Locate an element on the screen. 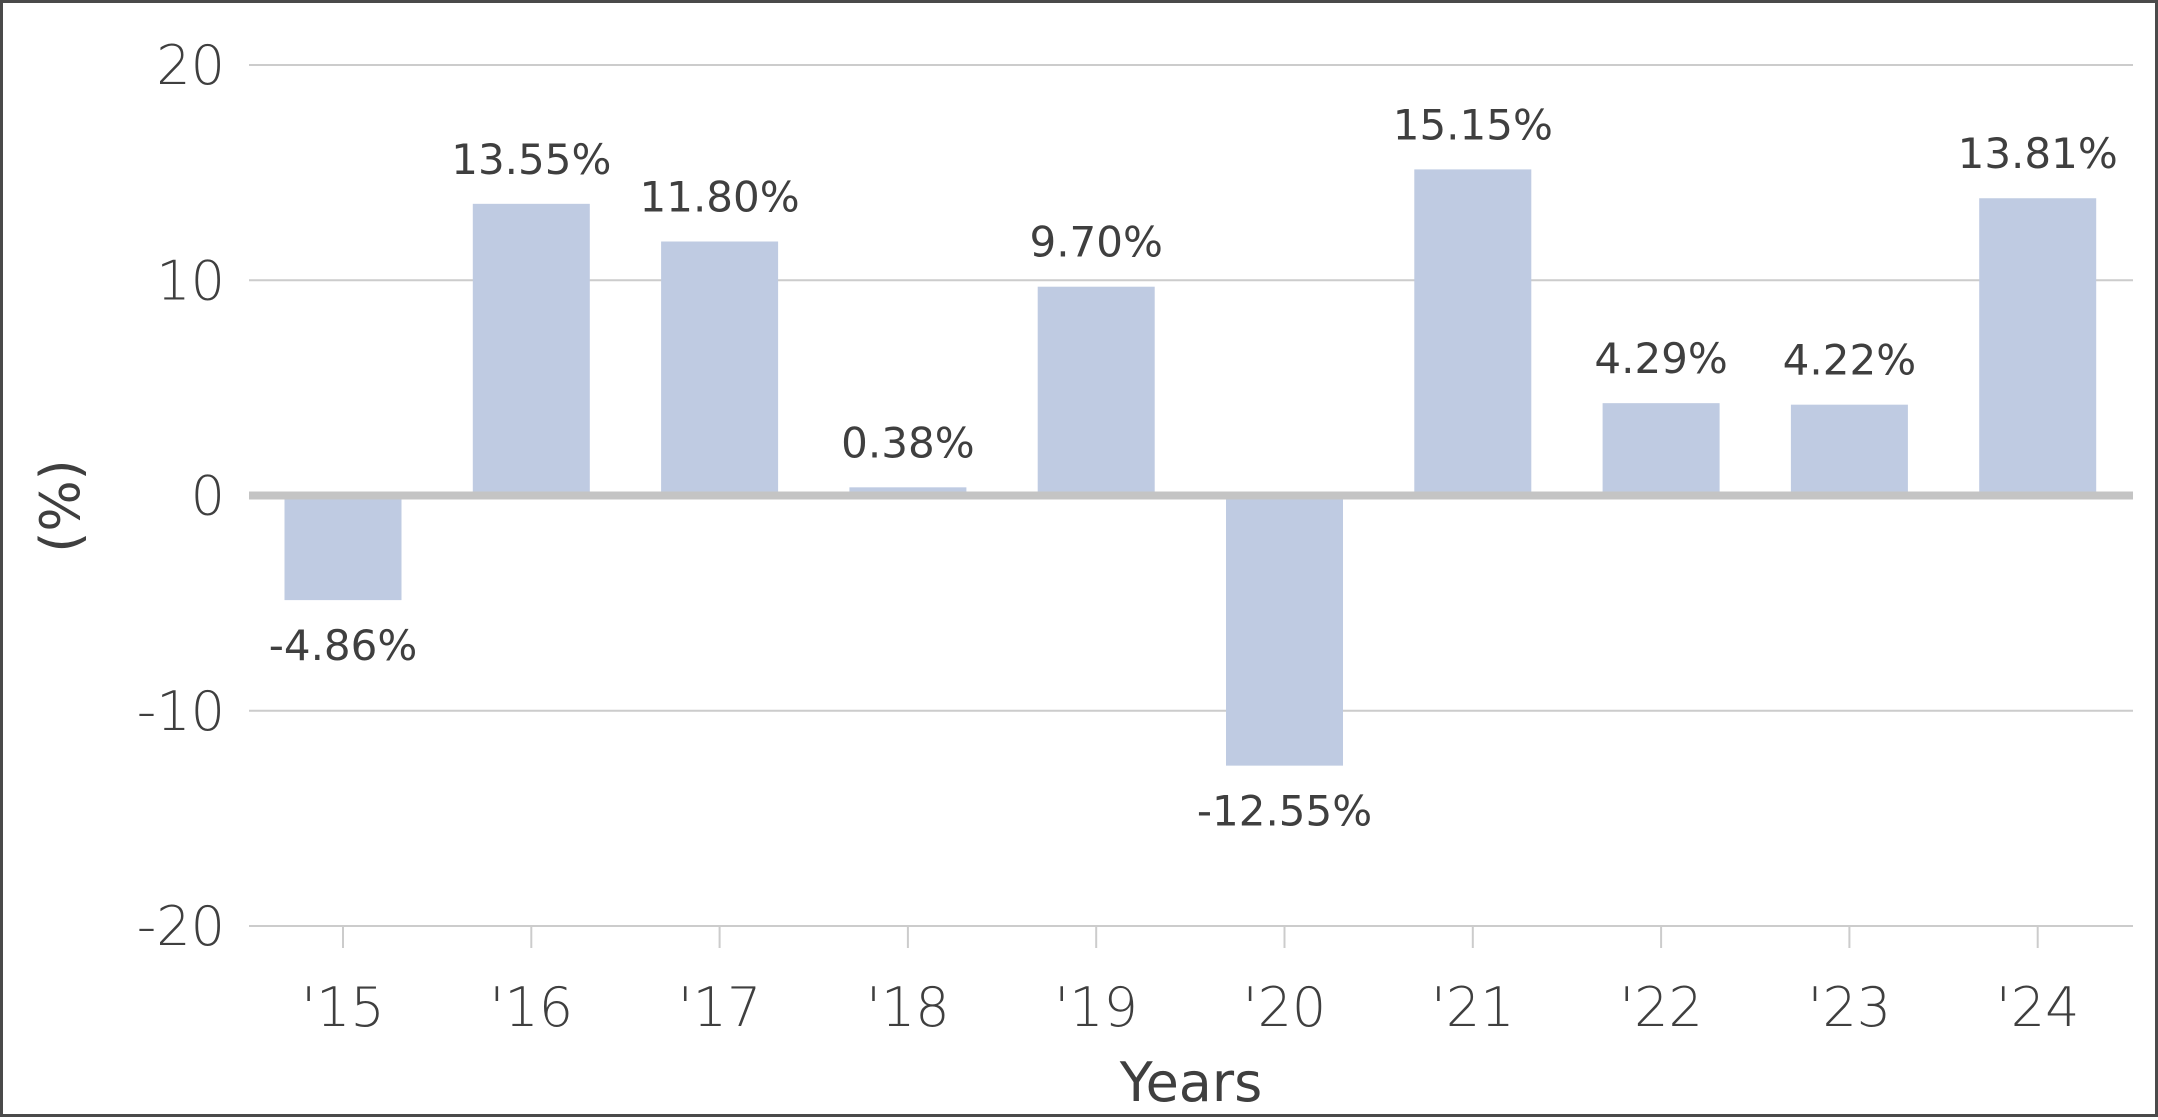  x-tick-label-7: '22 is located at coordinates (1661, 1007).